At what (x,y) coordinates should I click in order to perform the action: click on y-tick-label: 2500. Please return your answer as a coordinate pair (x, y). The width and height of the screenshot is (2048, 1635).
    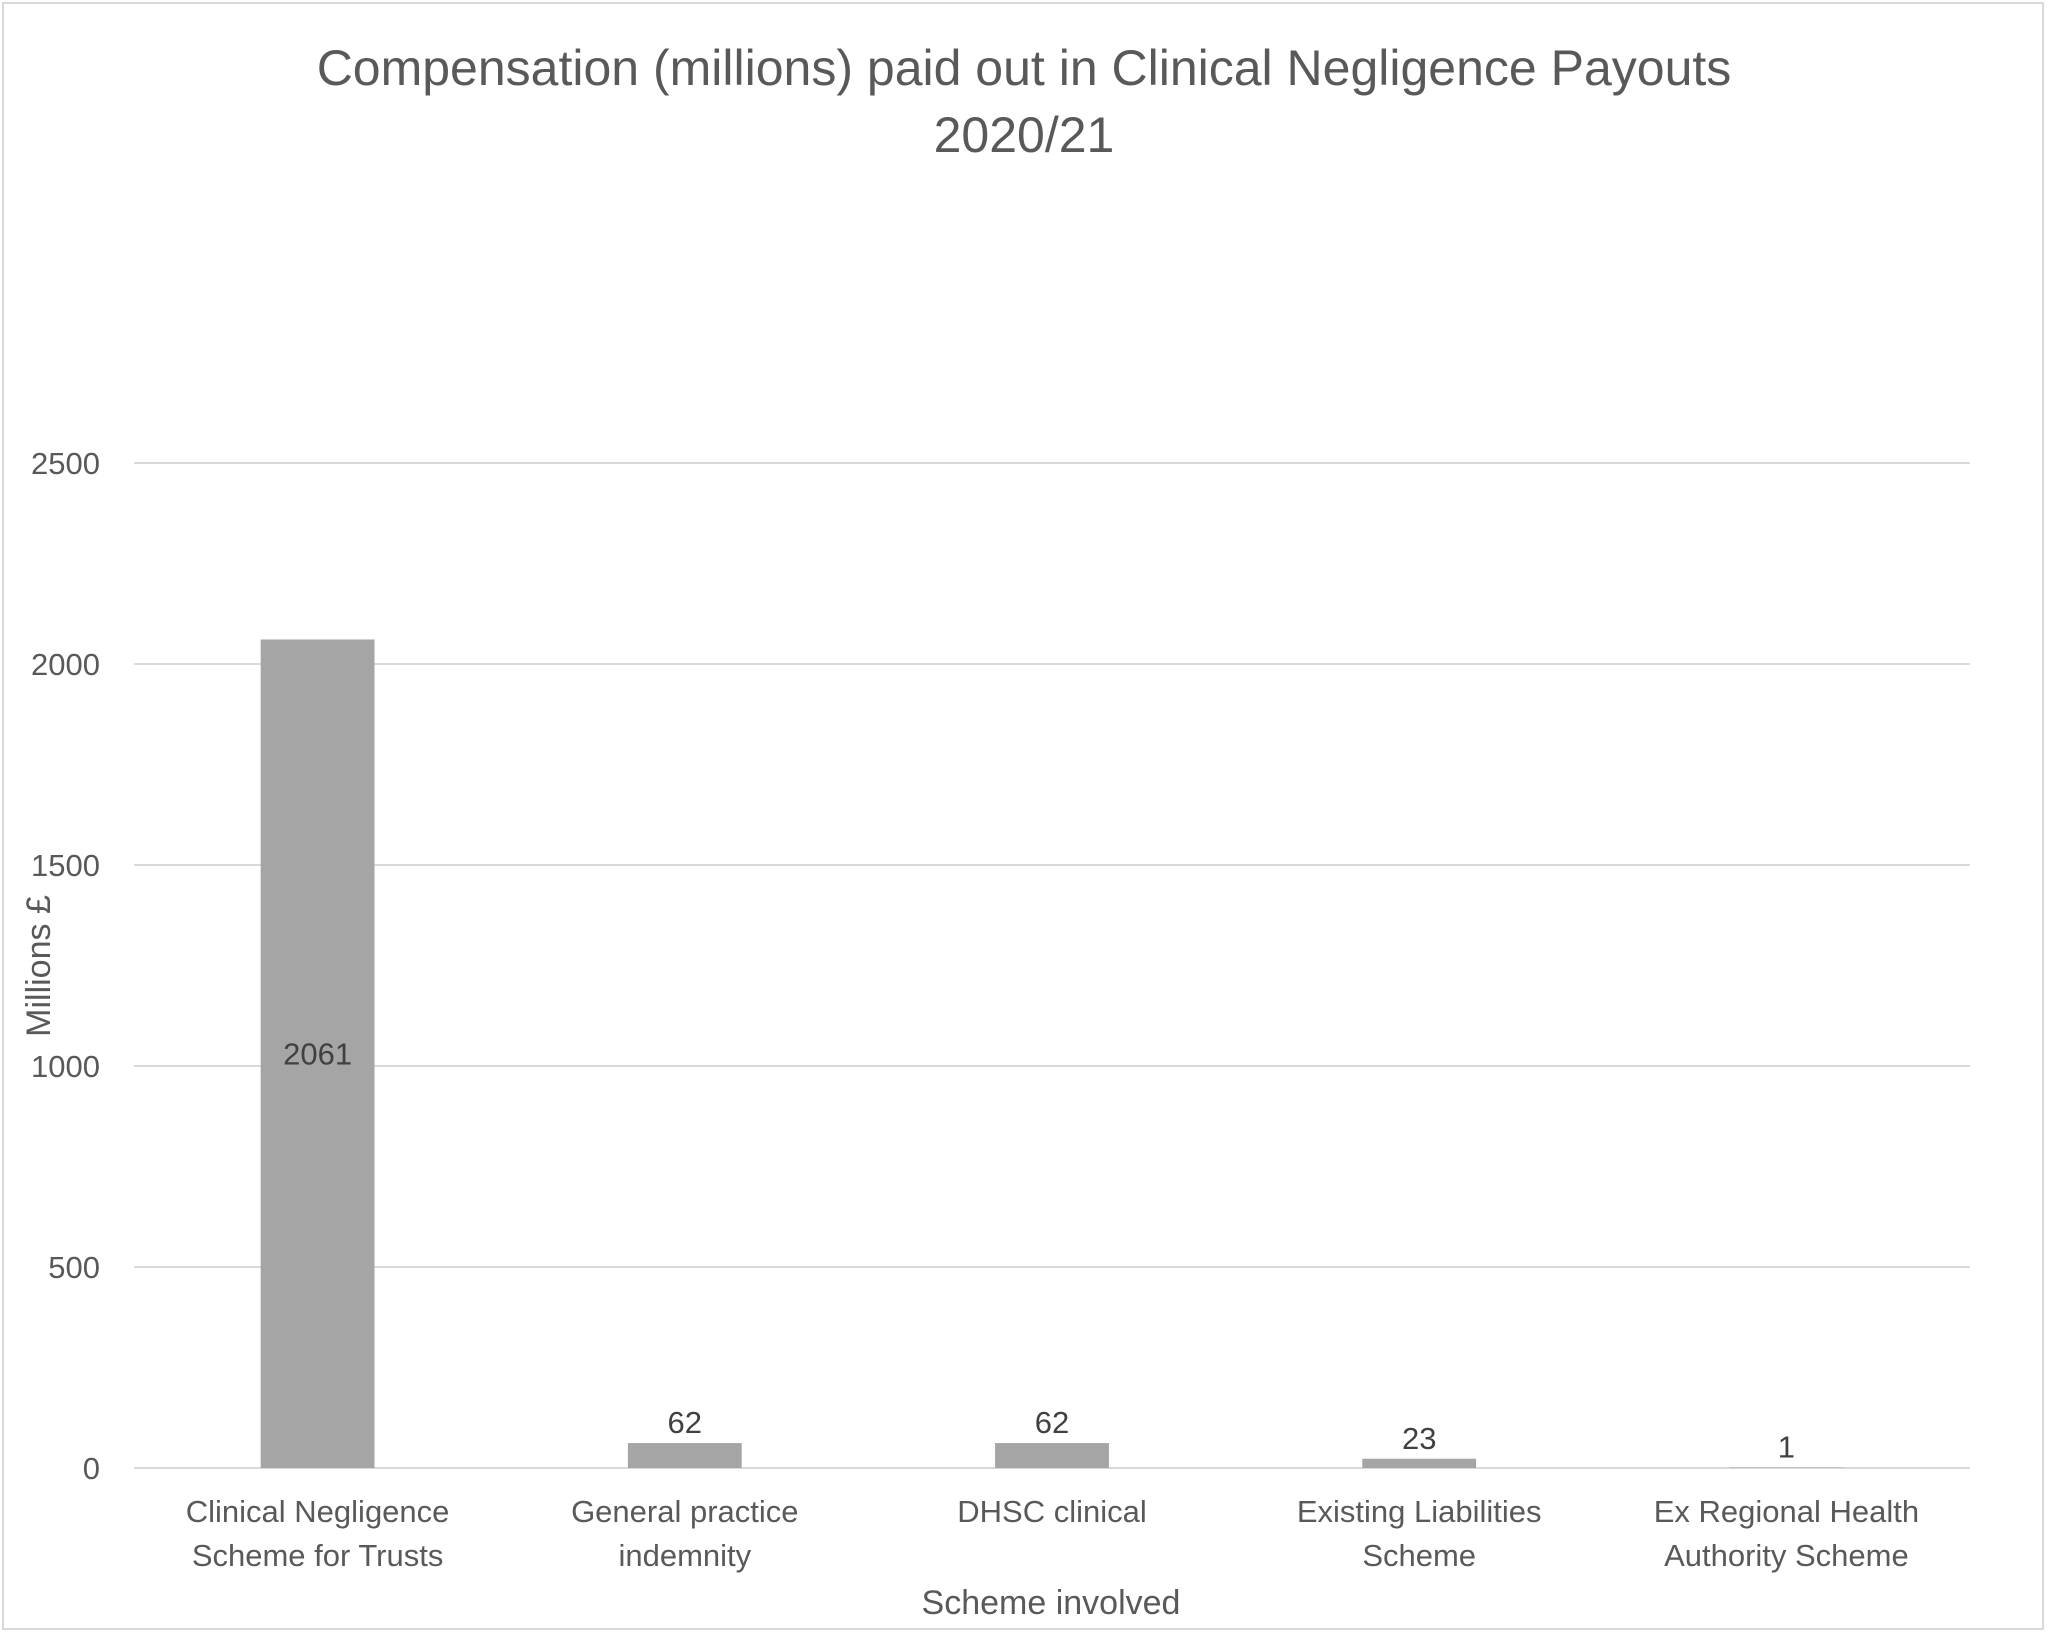
    Looking at the image, I should click on (65, 463).